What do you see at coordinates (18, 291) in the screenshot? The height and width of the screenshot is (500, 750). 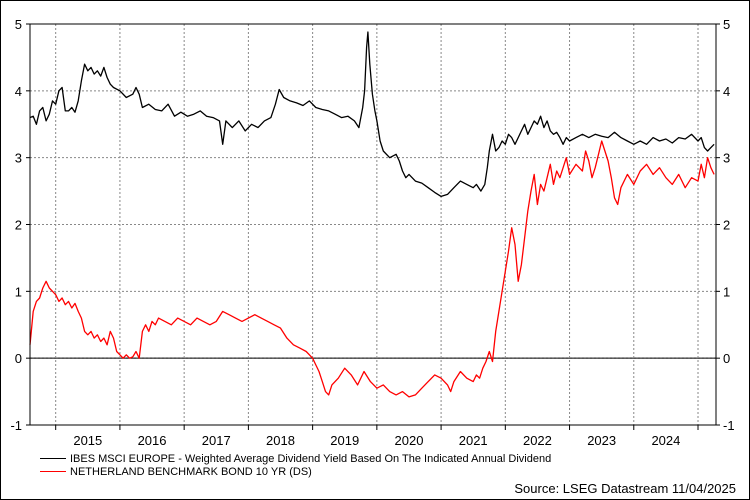 I see `y-tick-label-left: 1` at bounding box center [18, 291].